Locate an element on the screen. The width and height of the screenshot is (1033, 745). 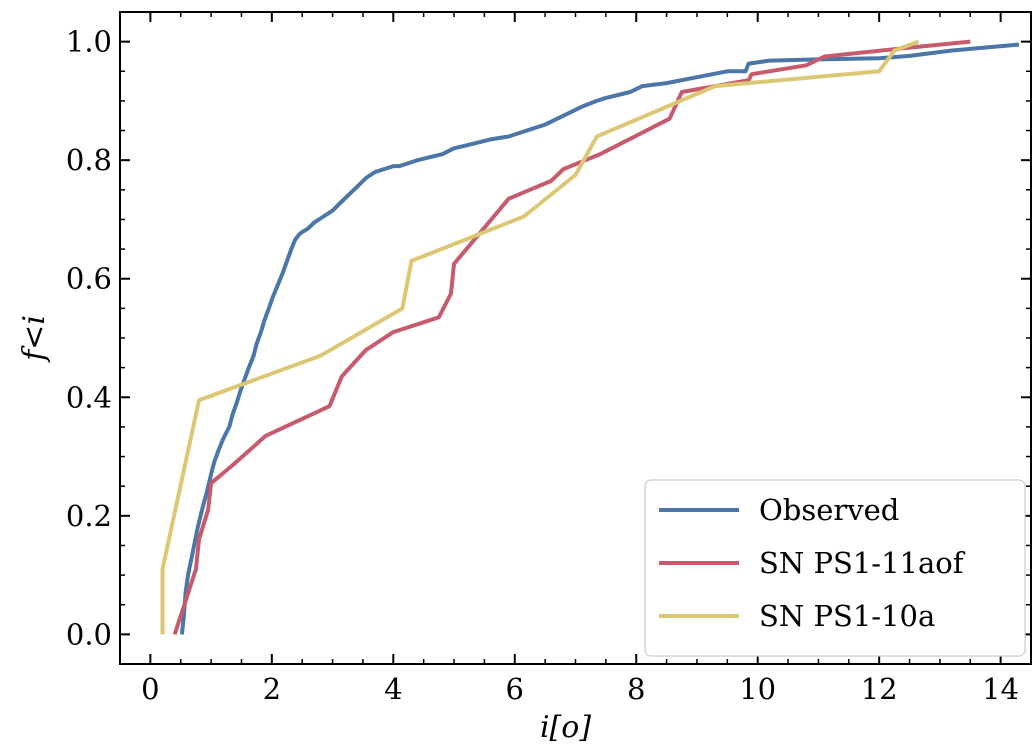
x-tick-label: 14 is located at coordinates (1000, 689).